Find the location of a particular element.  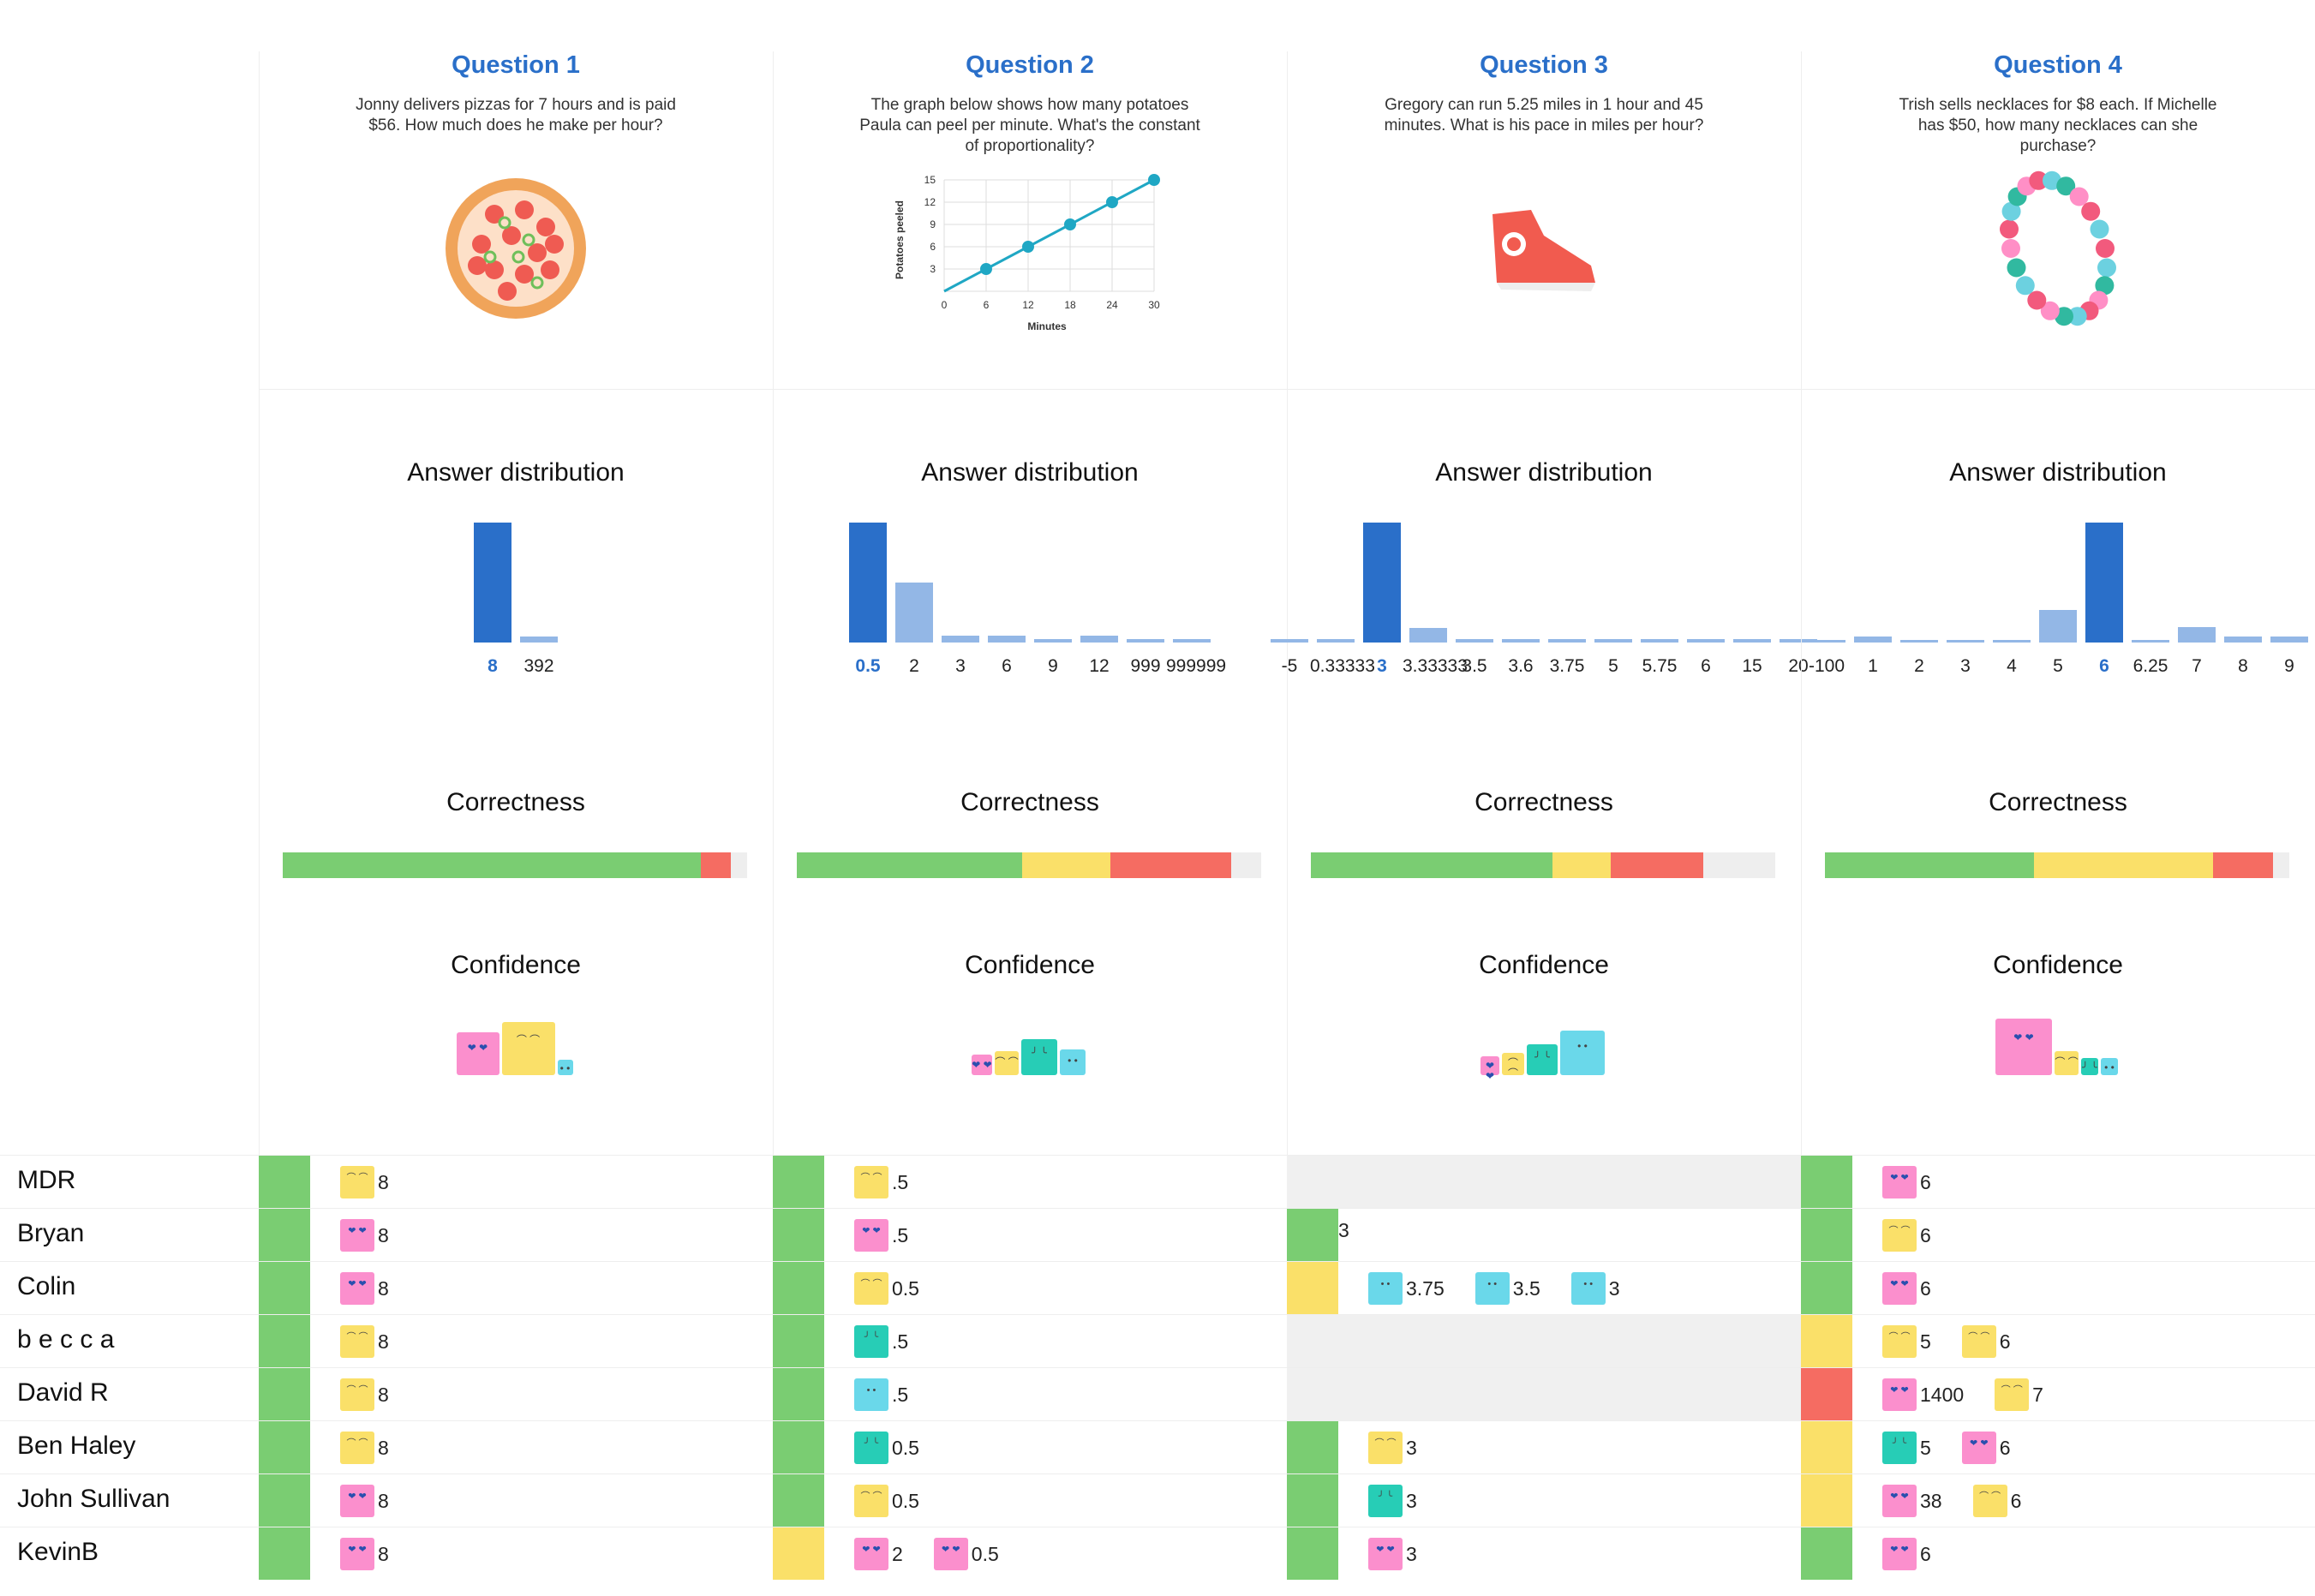

student-name: MDR is located at coordinates (46, 1180).